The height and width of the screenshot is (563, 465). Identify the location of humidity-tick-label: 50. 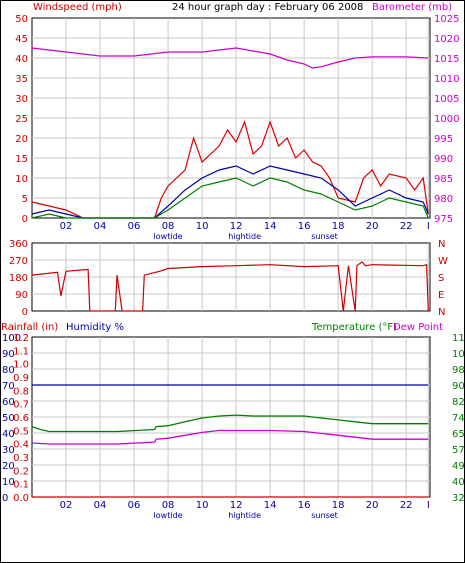
(8, 418).